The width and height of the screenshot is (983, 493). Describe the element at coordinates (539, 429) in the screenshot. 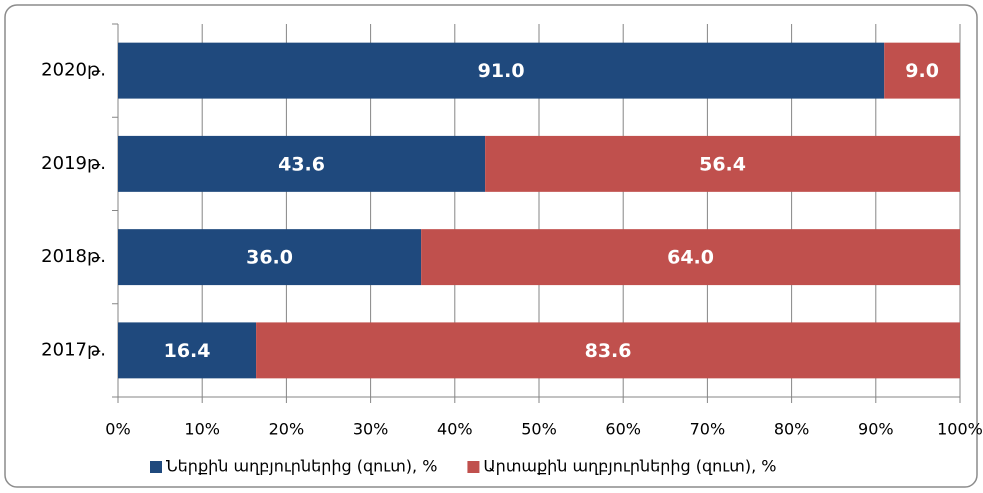

I see `x-tick-label: 50%` at that location.